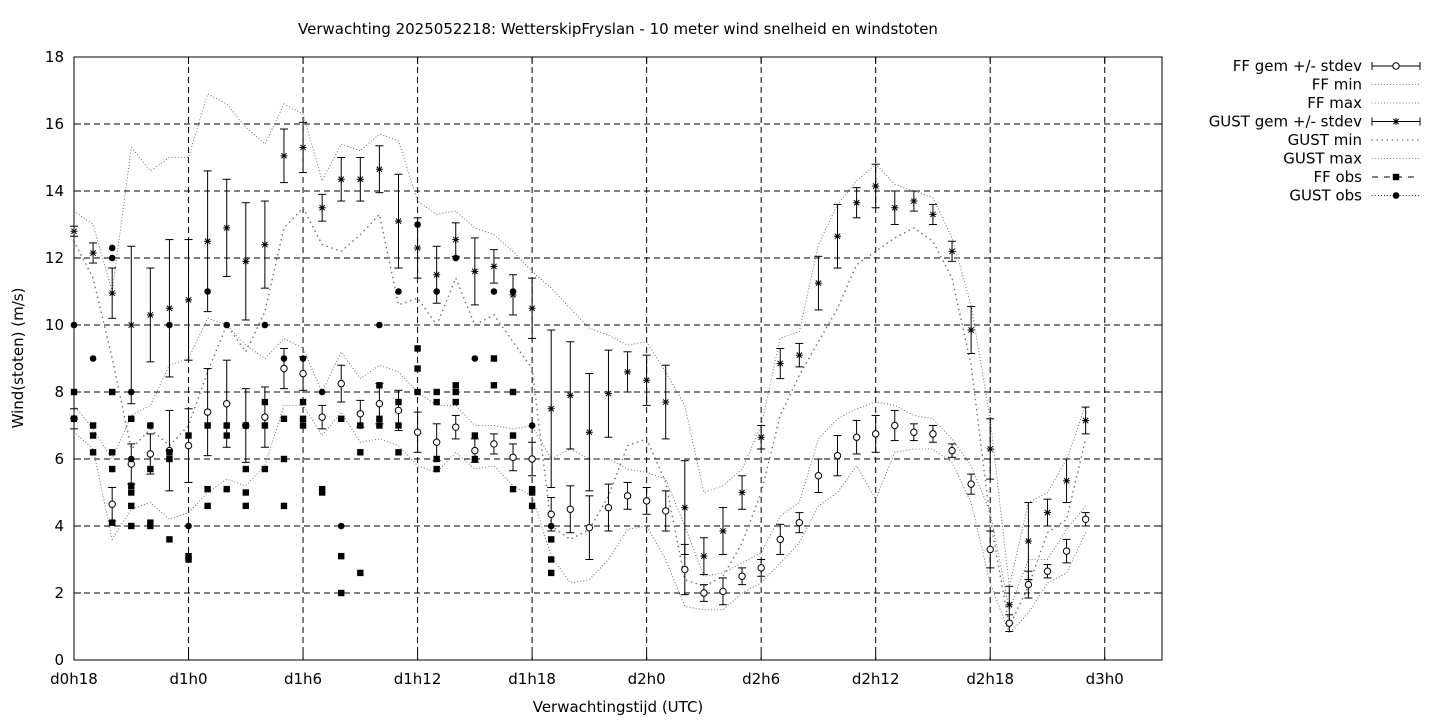 This screenshot has height=720, width=1440. I want to click on x-tick-label: d3h0, so click(1105, 679).